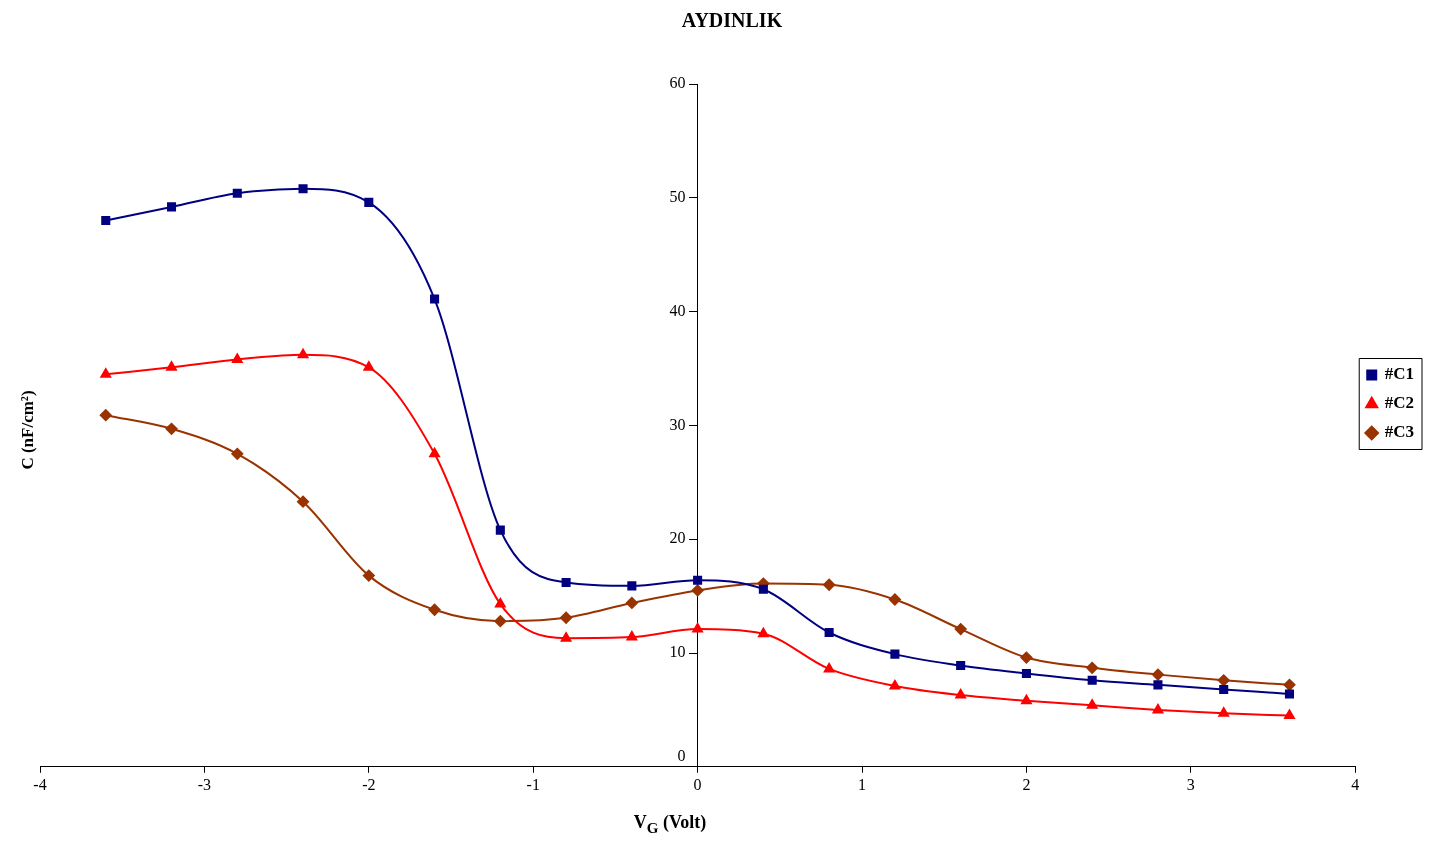  What do you see at coordinates (670, 824) in the screenshot?
I see `x-axis-title: V$_{G}$ (Volt)` at bounding box center [670, 824].